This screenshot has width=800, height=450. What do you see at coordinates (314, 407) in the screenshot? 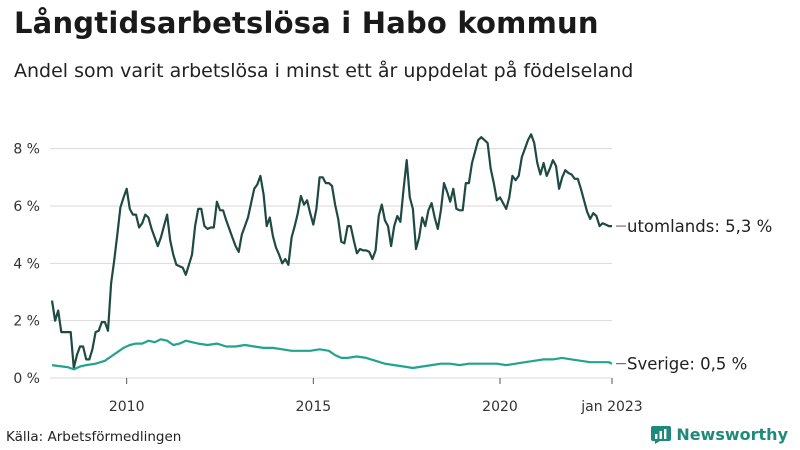
I see `x-tick-label: 2015` at bounding box center [314, 407].